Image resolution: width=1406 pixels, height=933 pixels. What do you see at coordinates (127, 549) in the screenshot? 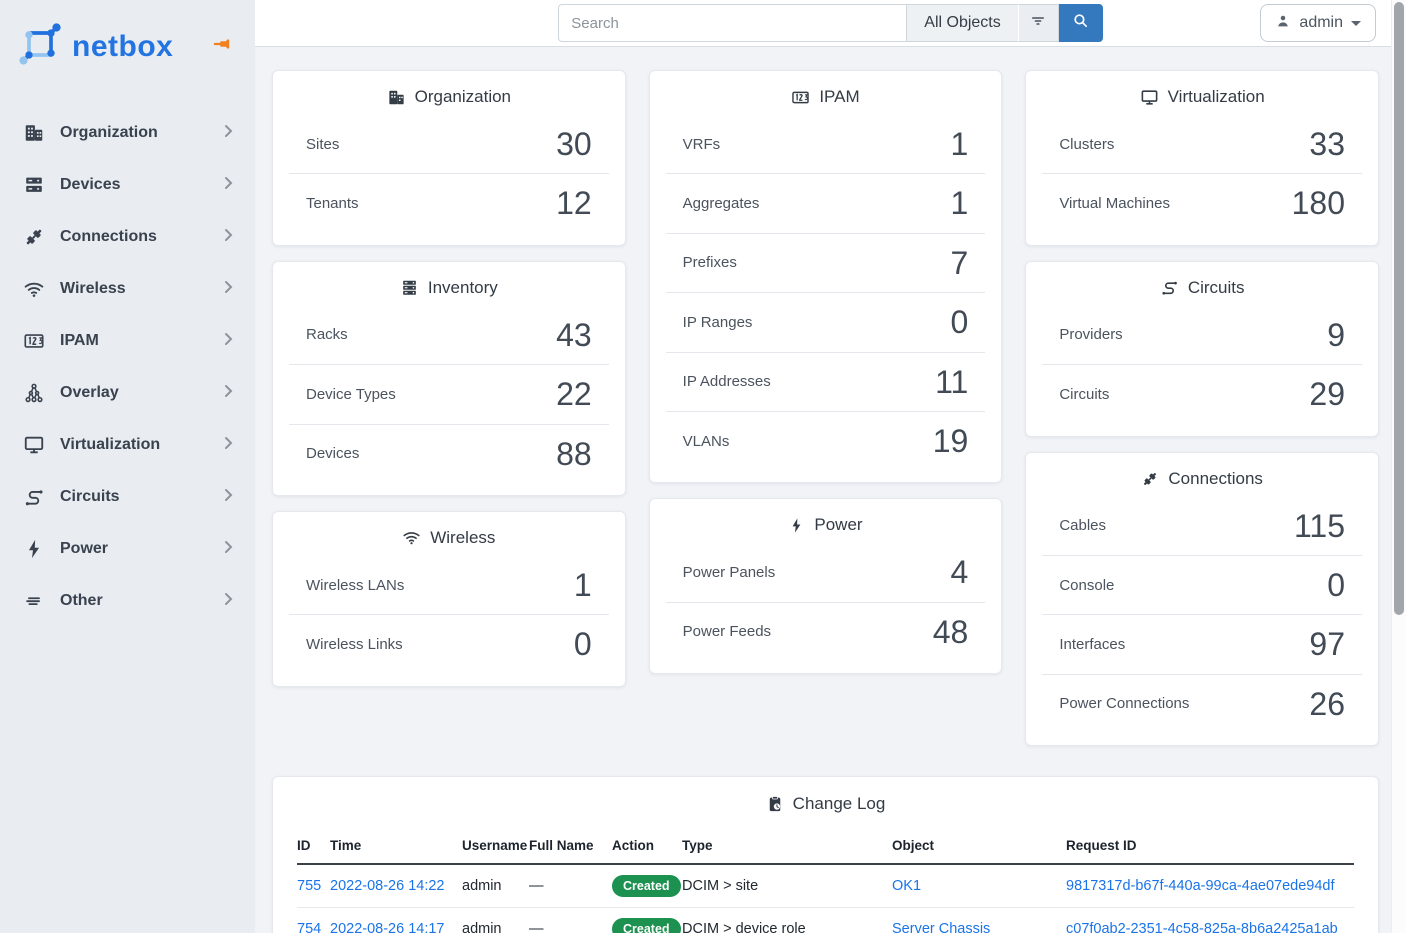
I see `sidebar-item-power: Power` at bounding box center [127, 549].